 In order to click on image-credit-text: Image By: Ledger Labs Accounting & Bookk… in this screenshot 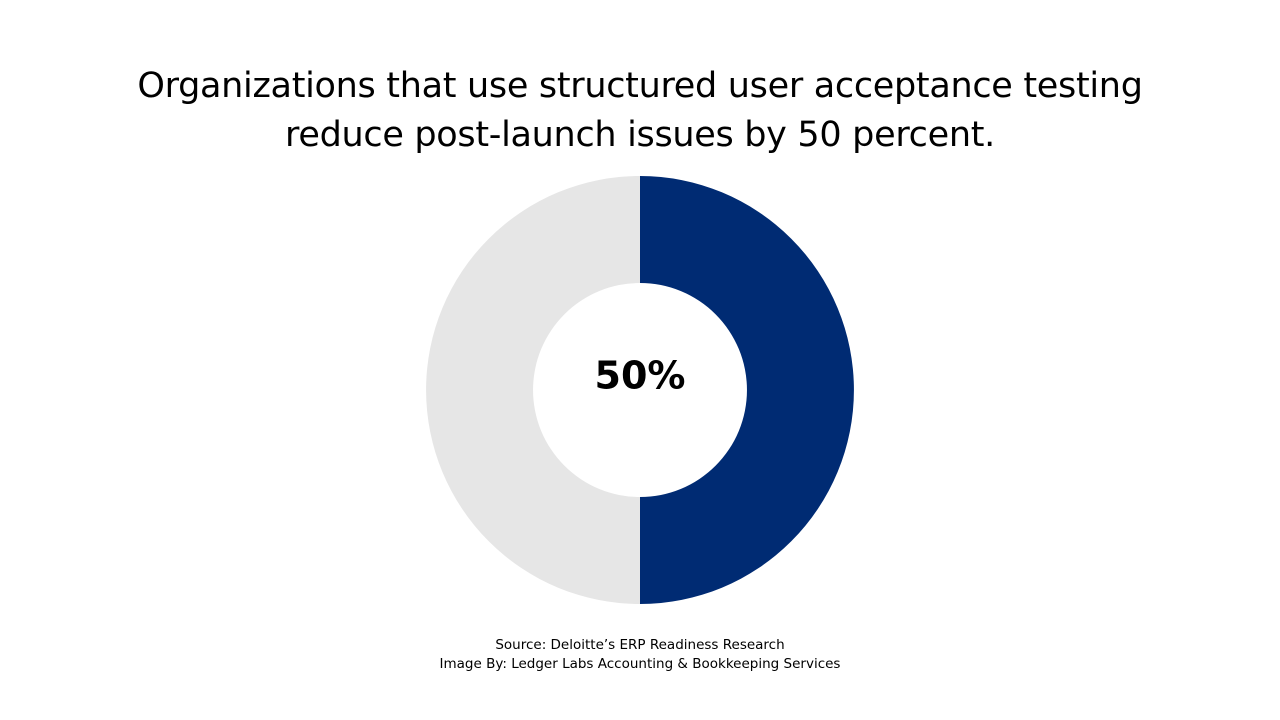, I will do `click(640, 664)`.